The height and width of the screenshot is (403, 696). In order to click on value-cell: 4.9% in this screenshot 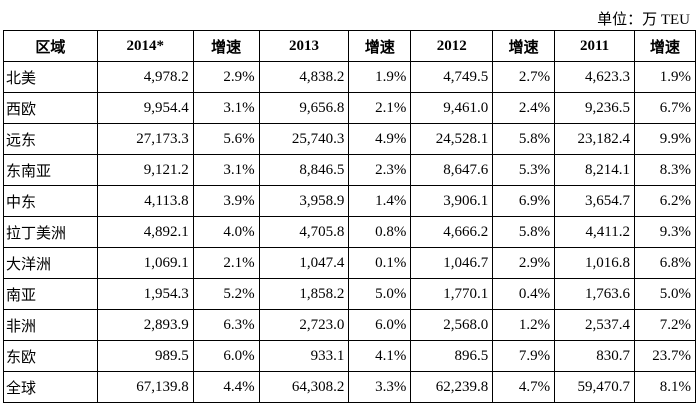, I will do `click(380, 139)`.